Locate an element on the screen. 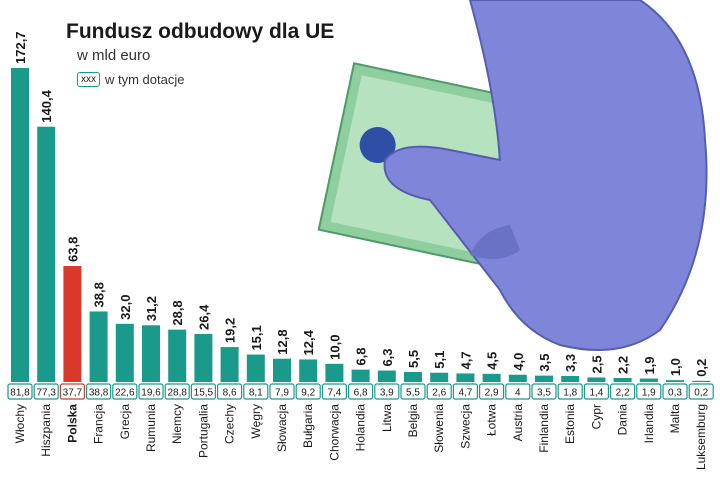 This screenshot has width=720, height=500. grant-label: 38,8 is located at coordinates (99, 393).